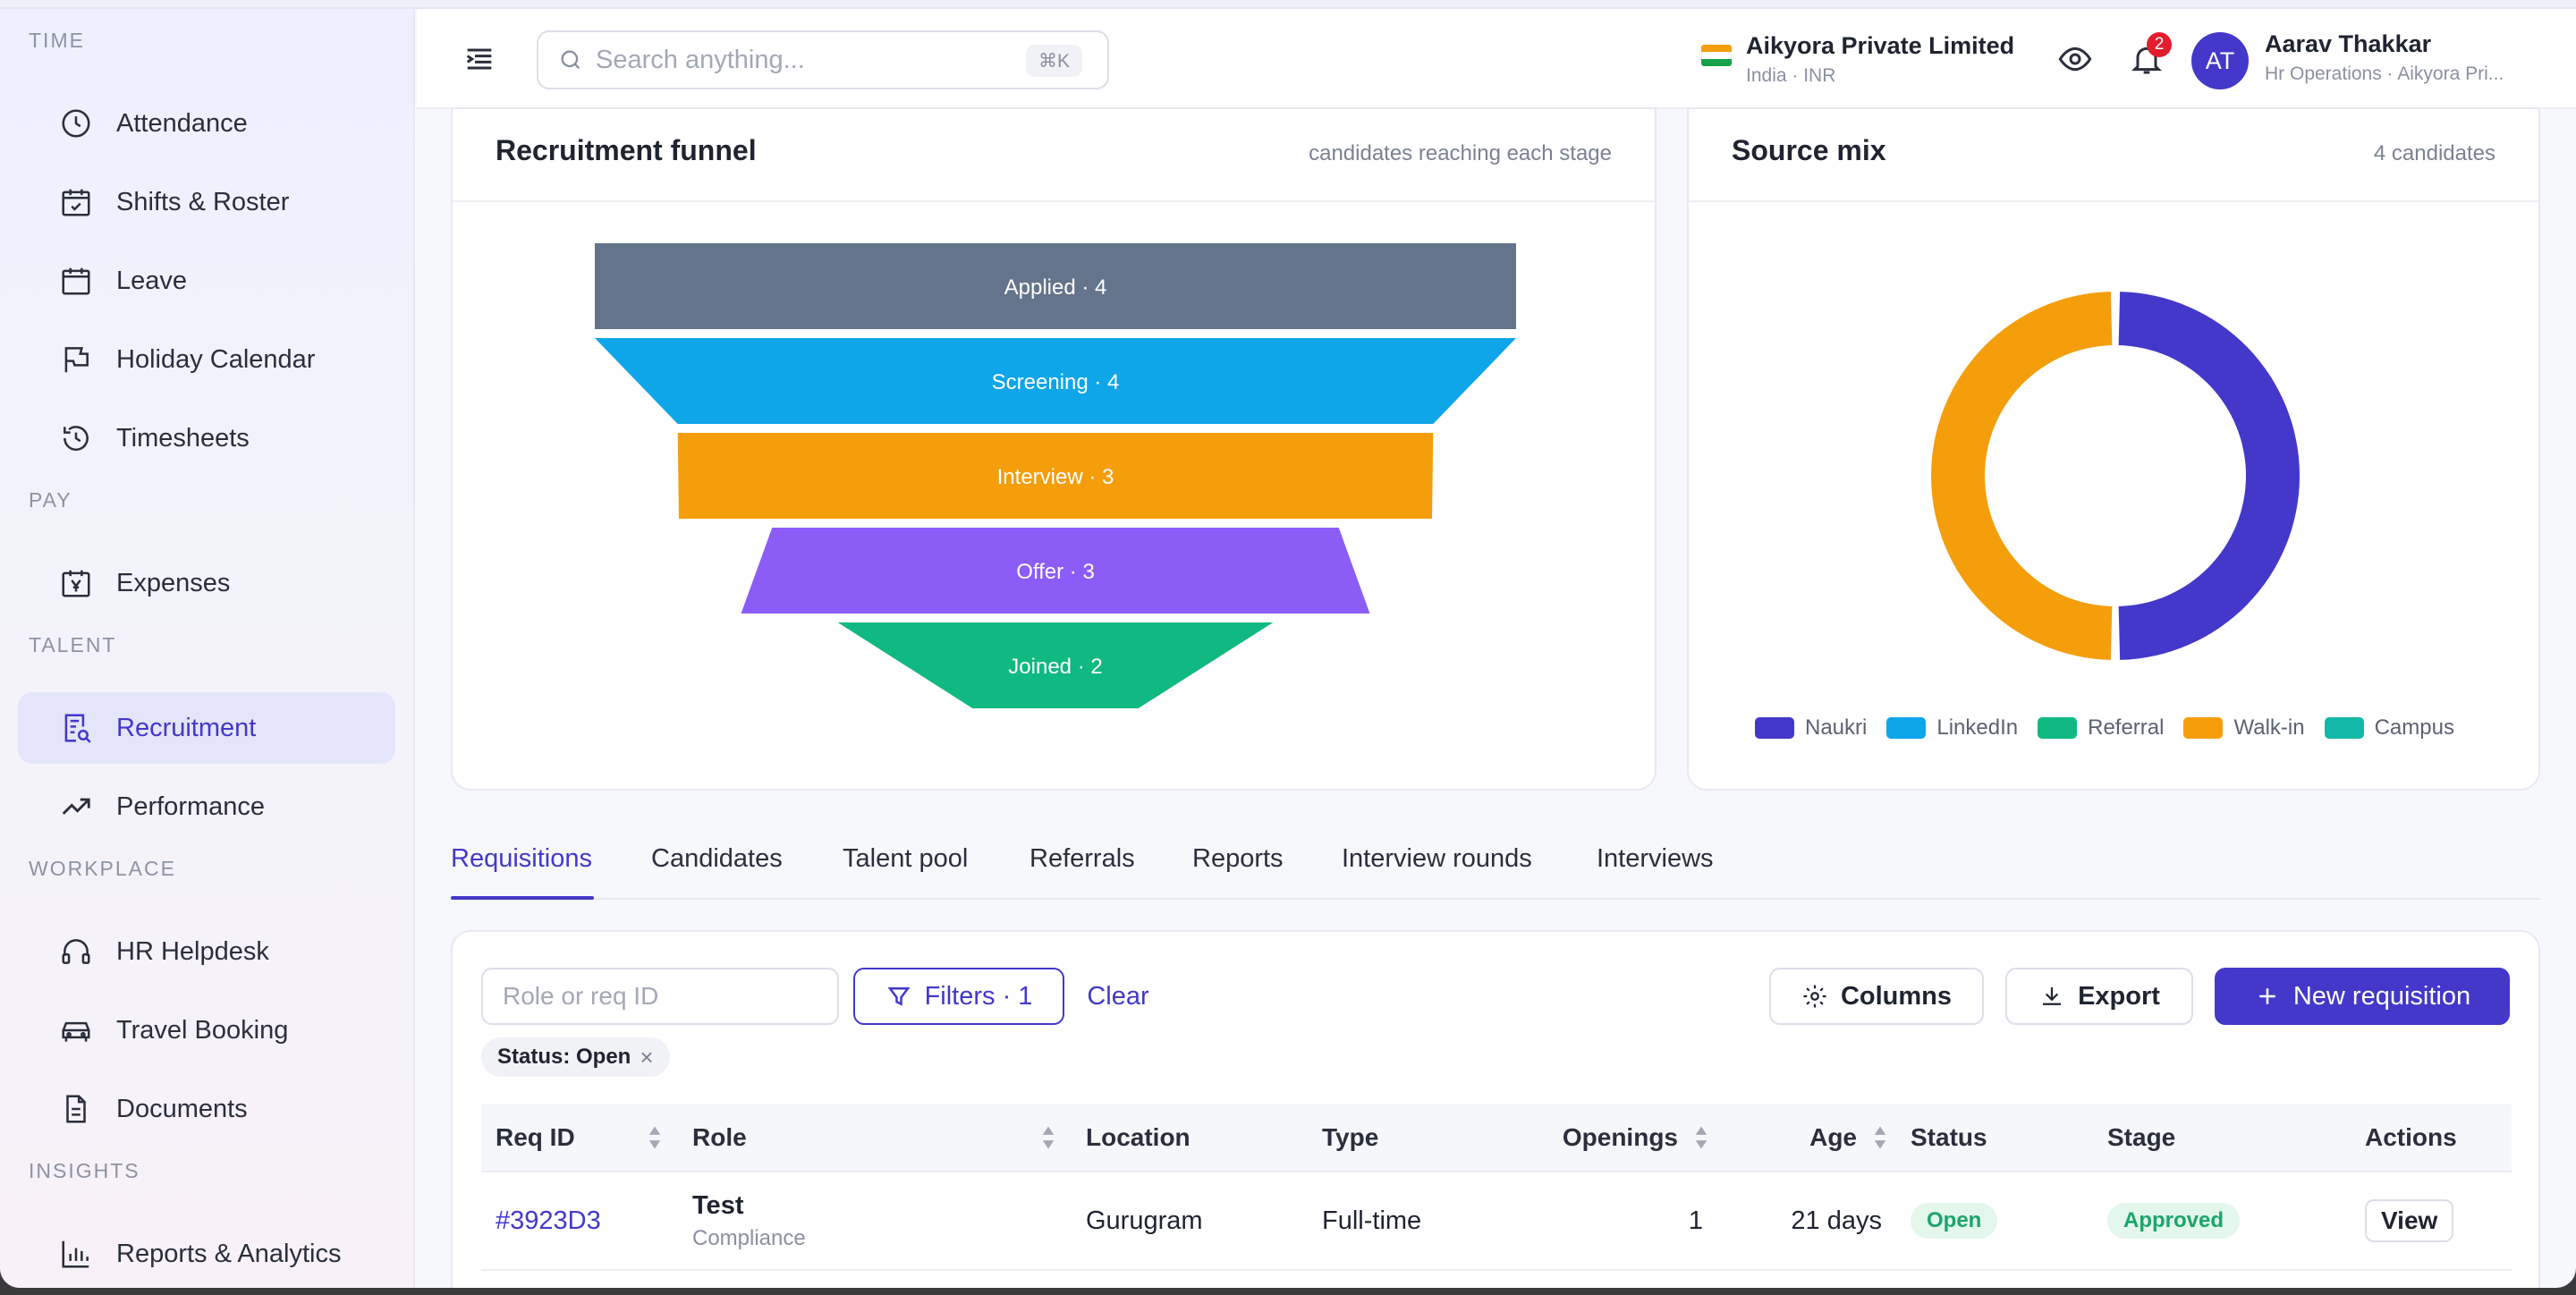 The width and height of the screenshot is (2576, 1295). I want to click on funnel-stage-screening, so click(1055, 381).